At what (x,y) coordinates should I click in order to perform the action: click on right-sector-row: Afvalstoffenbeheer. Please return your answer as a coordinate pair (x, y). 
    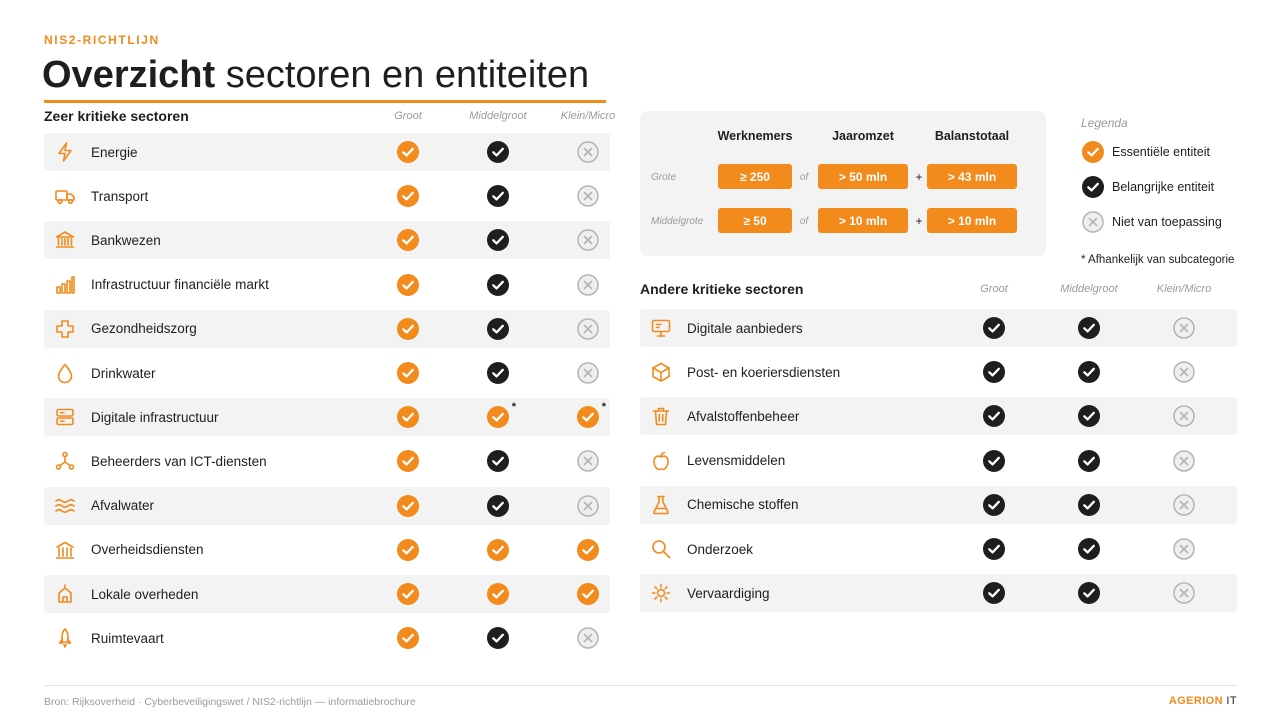
    Looking at the image, I should click on (938, 416).